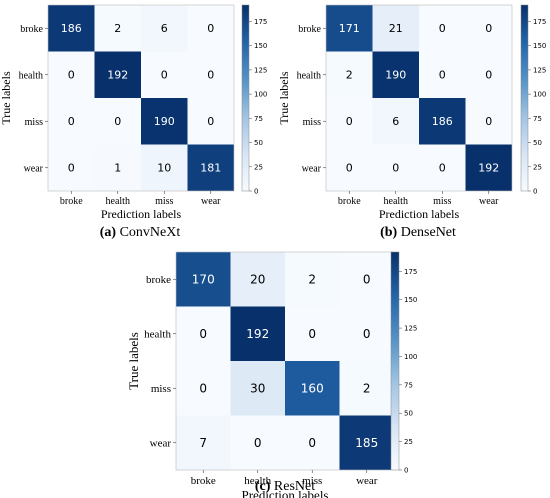  I want to click on y-tick-label: wear, so click(161, 444).